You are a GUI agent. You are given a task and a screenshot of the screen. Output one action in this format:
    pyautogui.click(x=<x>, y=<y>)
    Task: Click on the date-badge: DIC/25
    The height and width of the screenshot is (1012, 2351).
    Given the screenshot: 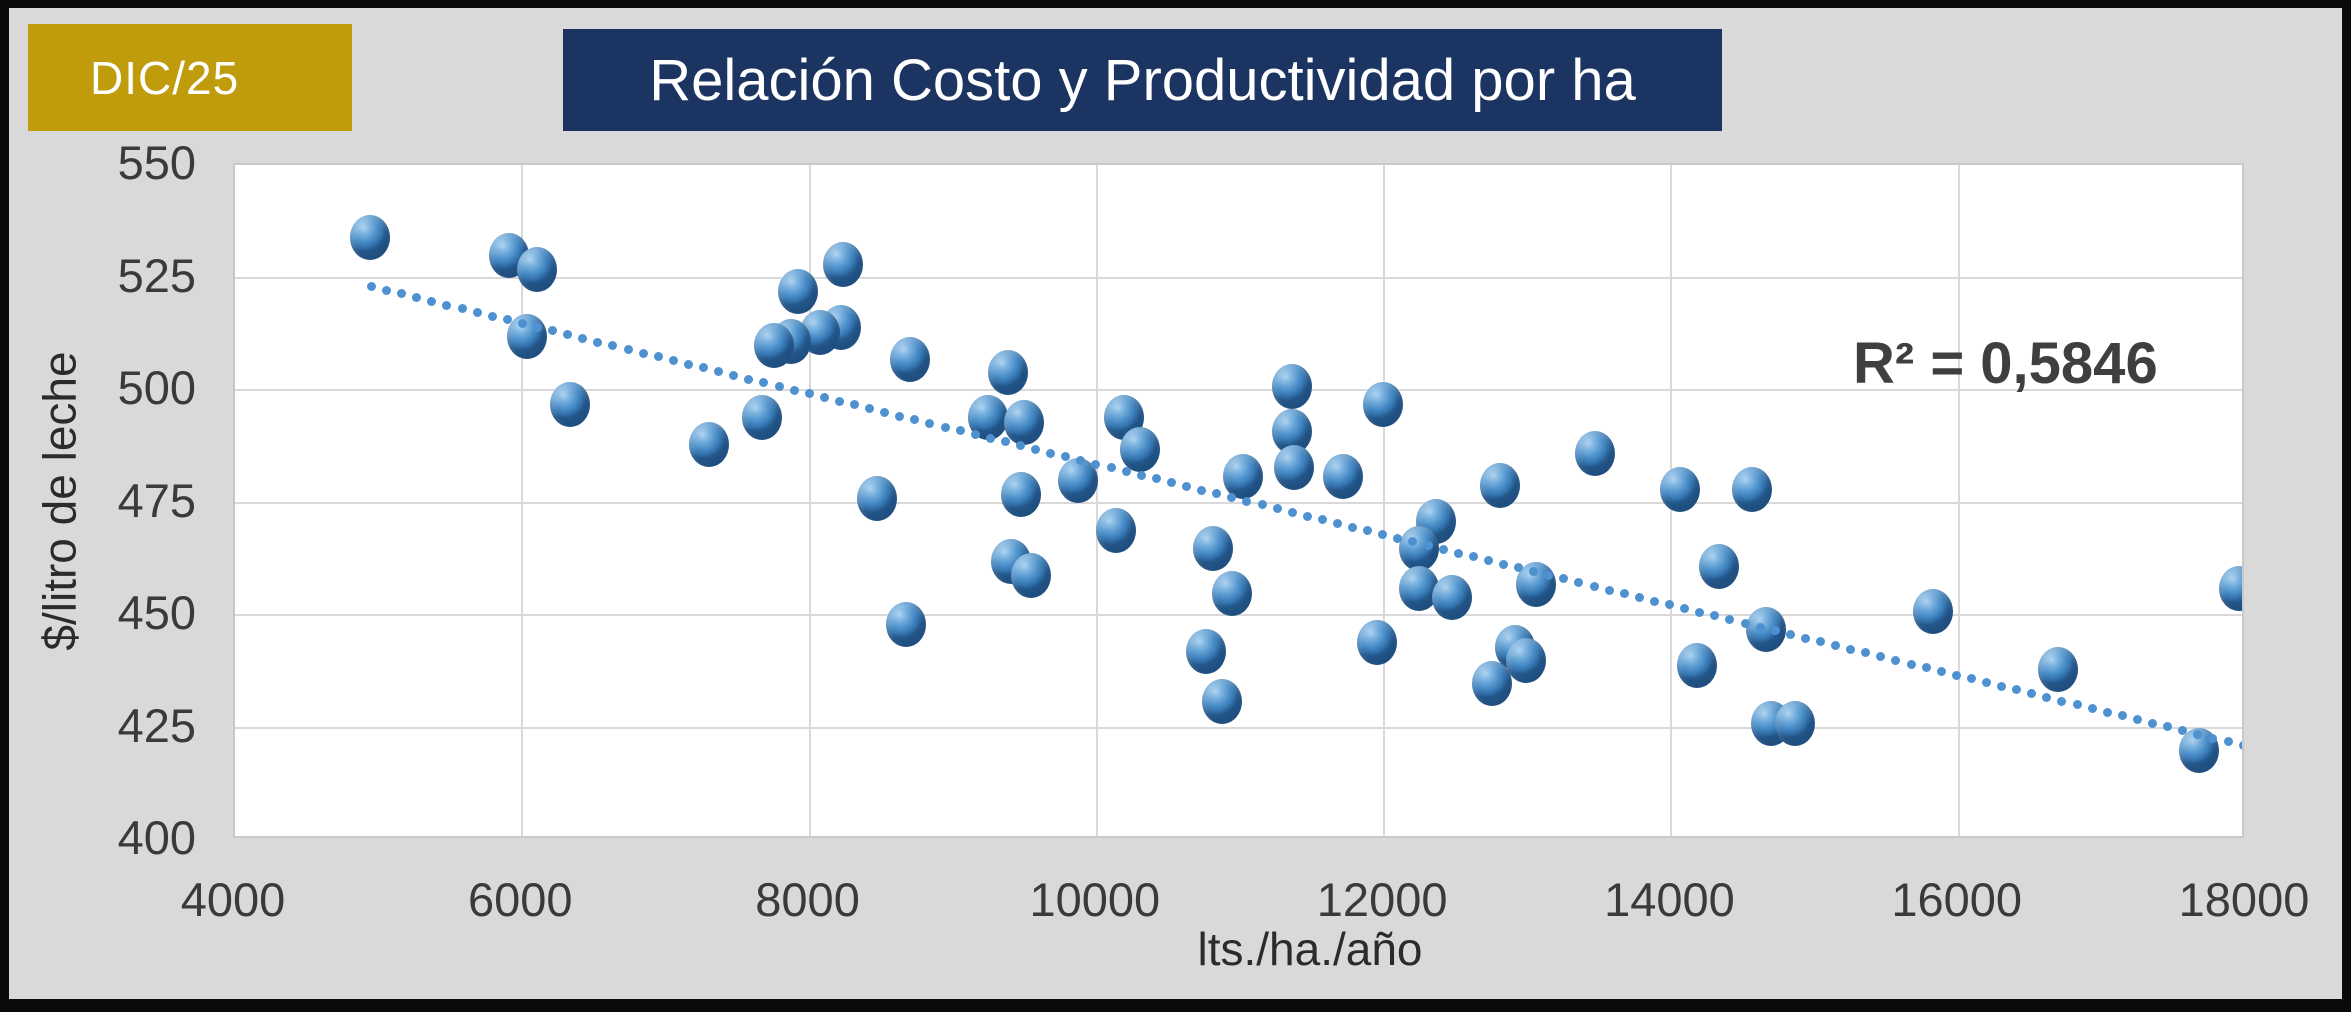 What is the action you would take?
    pyautogui.click(x=190, y=77)
    